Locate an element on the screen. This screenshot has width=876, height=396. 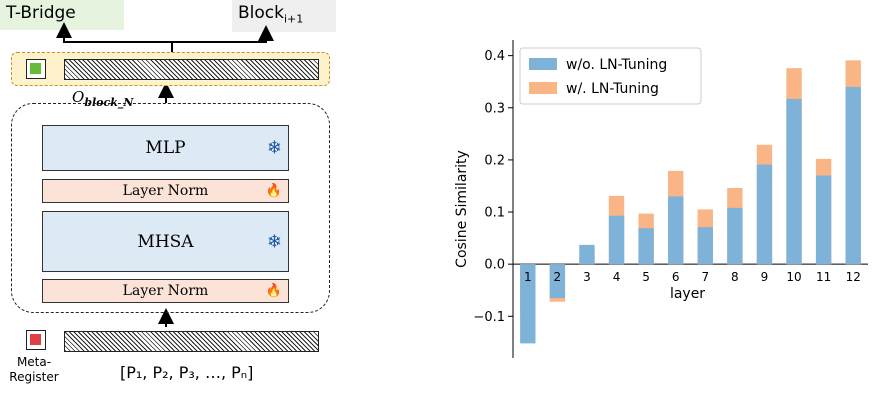
x-tick-label: 4 is located at coordinates (617, 277).